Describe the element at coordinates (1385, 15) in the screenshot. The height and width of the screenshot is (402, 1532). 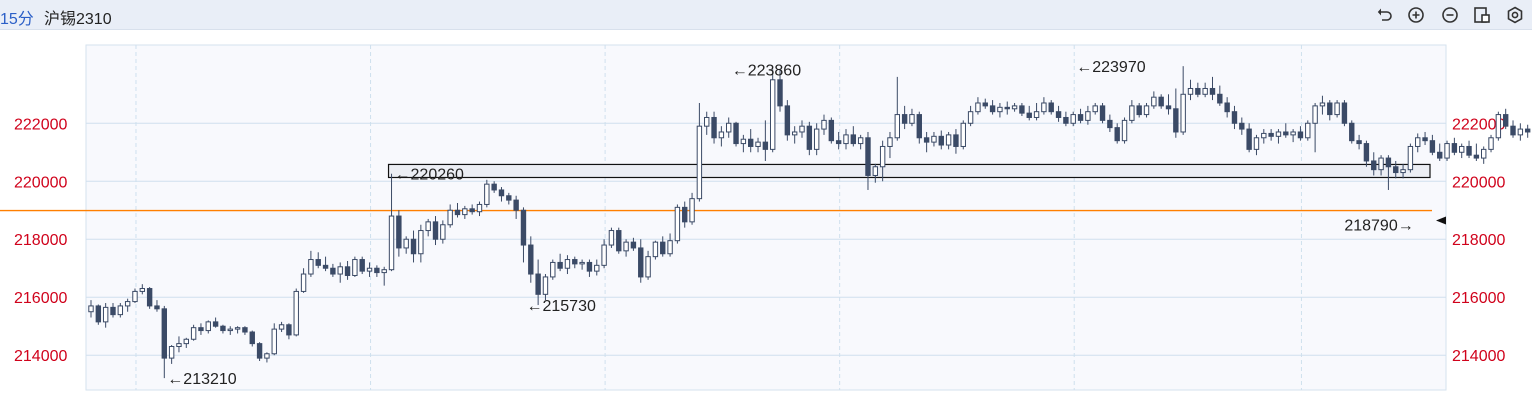
I see `undo-icon` at that location.